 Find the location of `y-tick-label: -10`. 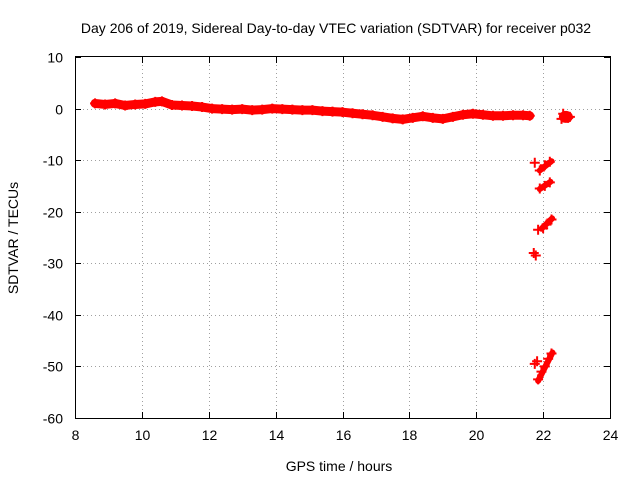

y-tick-label: -10 is located at coordinates (53, 161).